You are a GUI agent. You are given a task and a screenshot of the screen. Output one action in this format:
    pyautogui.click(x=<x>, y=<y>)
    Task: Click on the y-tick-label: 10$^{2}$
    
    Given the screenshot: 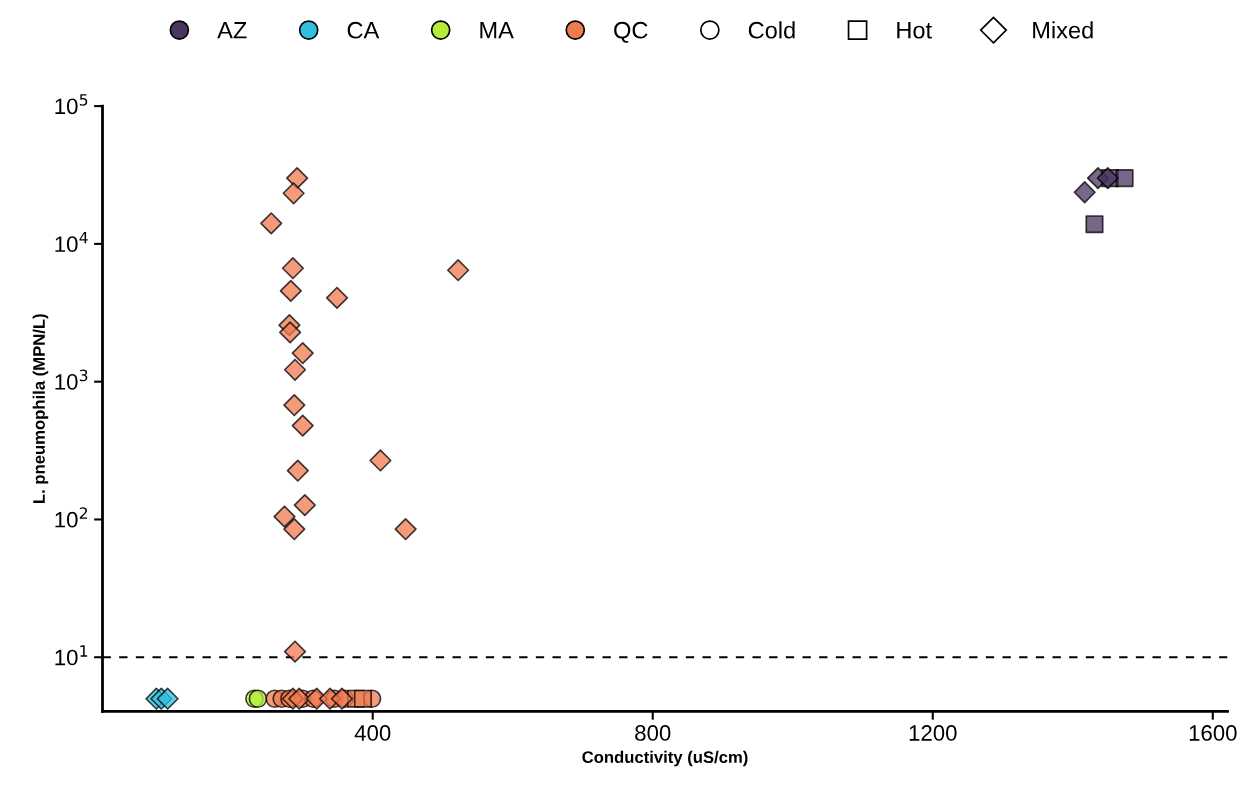 What is the action you would take?
    pyautogui.click(x=71, y=517)
    